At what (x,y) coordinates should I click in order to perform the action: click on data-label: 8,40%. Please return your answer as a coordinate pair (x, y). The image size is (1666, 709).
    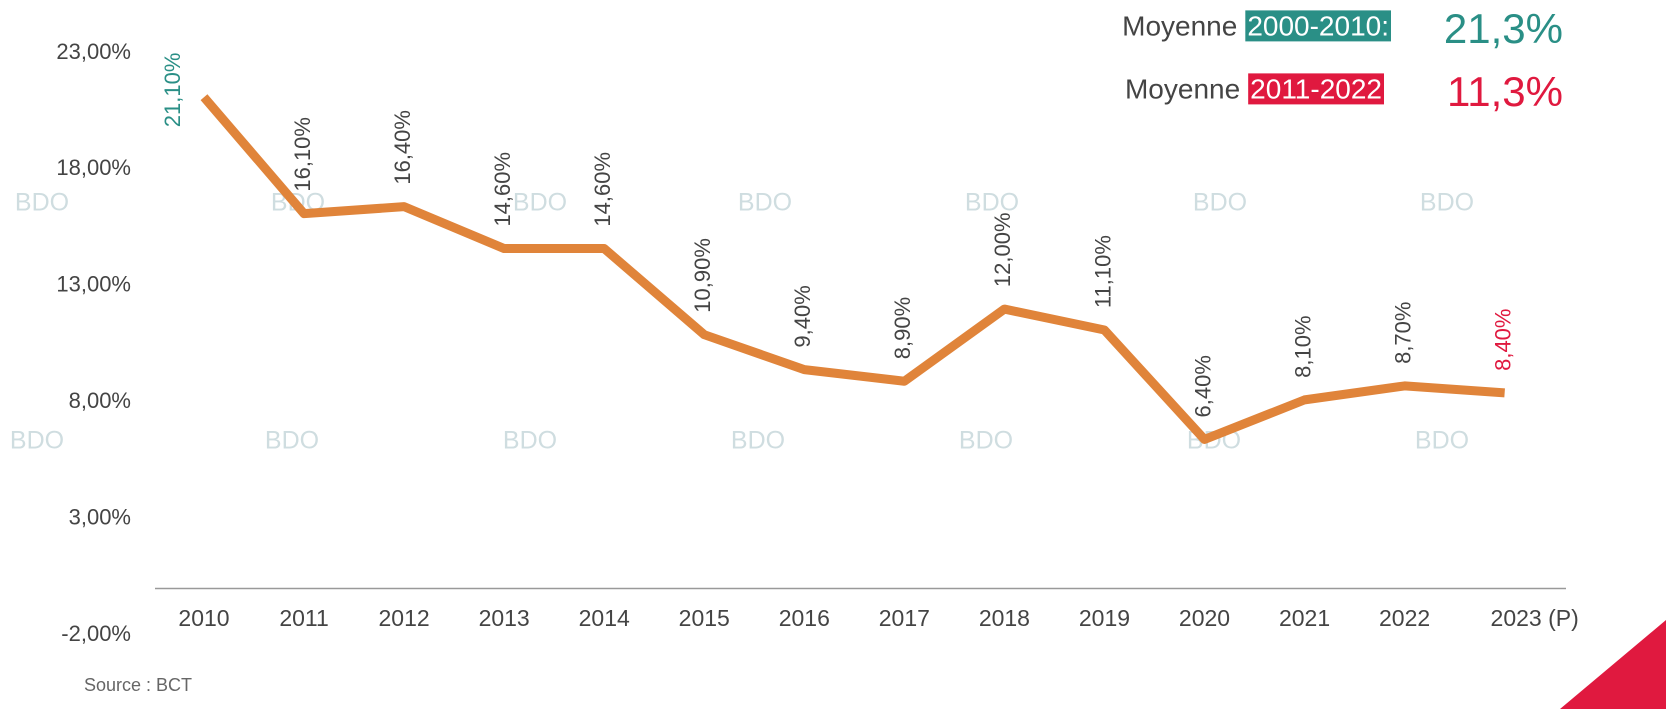
    Looking at the image, I should click on (1502, 339).